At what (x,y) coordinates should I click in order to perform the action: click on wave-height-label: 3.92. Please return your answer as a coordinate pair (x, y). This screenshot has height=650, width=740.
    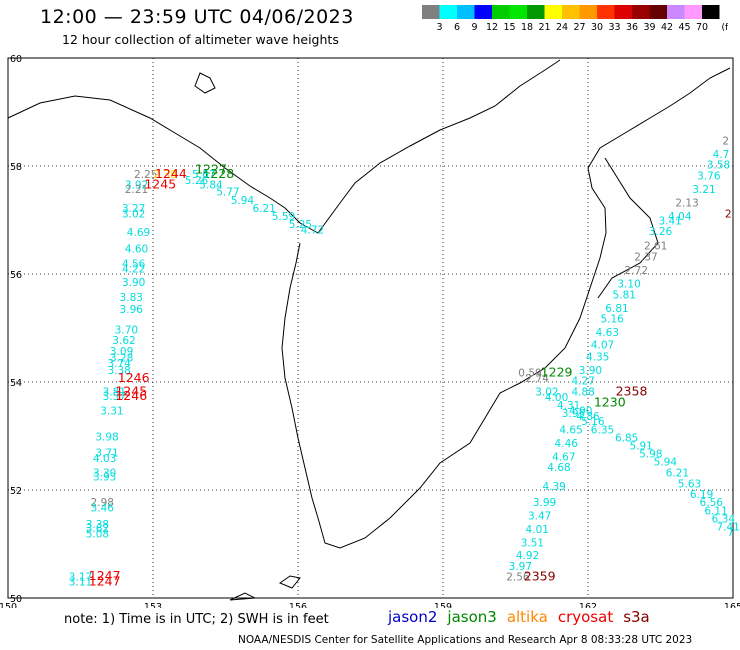
    Looking at the image, I should click on (136, 186).